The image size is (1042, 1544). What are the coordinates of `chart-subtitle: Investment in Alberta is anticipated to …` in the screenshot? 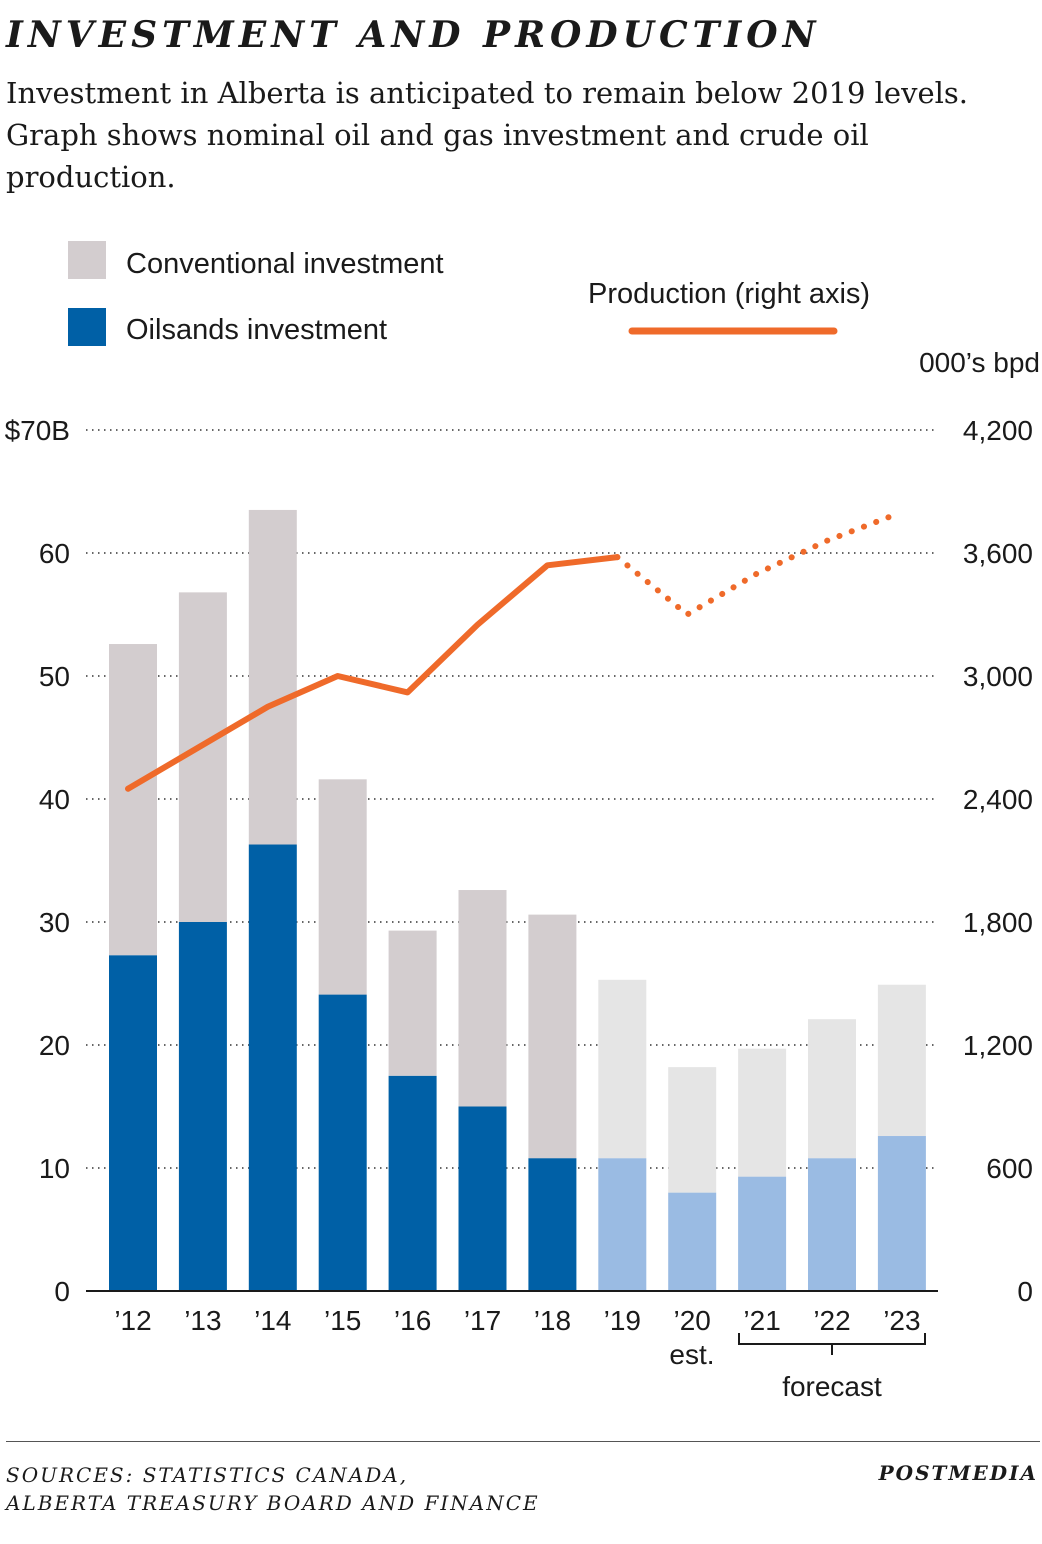 It's located at (487, 135).